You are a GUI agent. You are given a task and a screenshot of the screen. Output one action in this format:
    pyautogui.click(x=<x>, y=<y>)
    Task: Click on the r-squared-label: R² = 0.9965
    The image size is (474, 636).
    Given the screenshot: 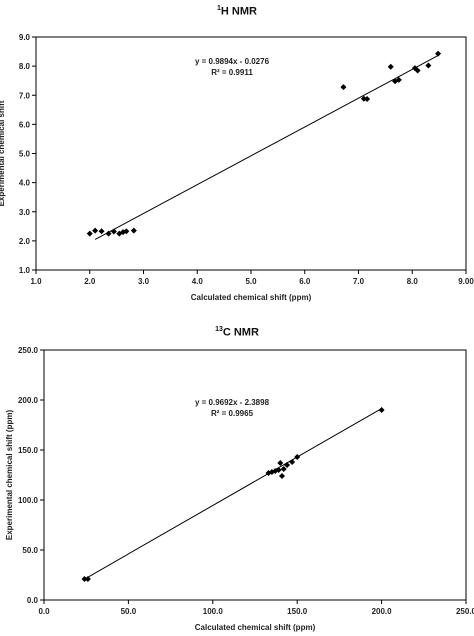 What is the action you would take?
    pyautogui.click(x=232, y=413)
    